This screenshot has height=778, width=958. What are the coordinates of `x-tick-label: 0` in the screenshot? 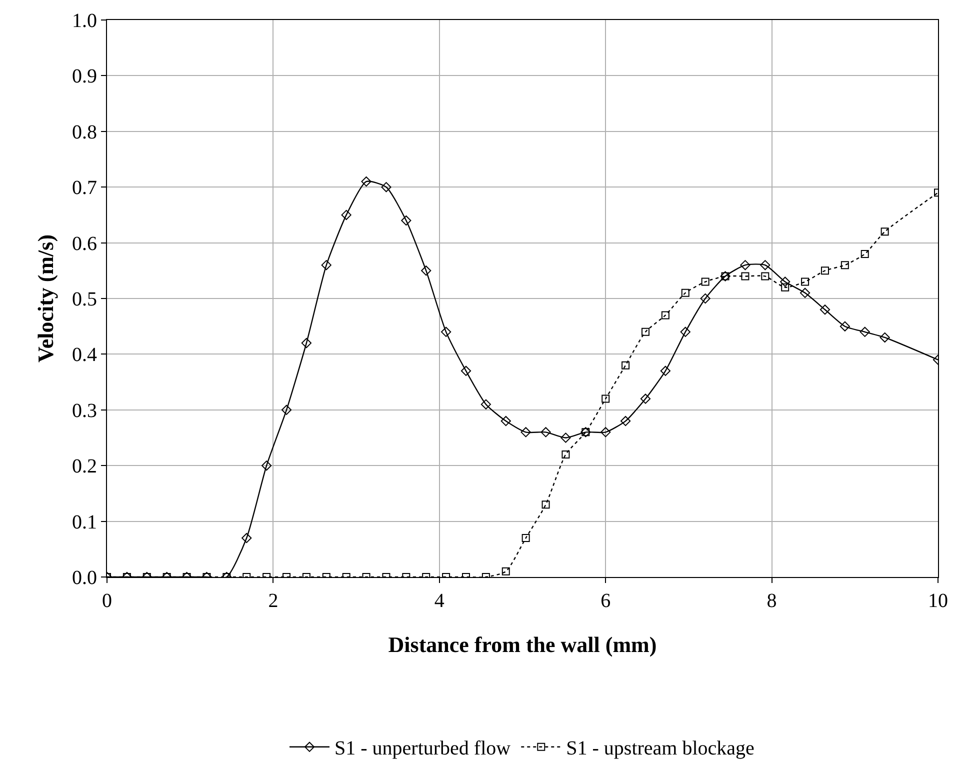 It's located at (107, 601).